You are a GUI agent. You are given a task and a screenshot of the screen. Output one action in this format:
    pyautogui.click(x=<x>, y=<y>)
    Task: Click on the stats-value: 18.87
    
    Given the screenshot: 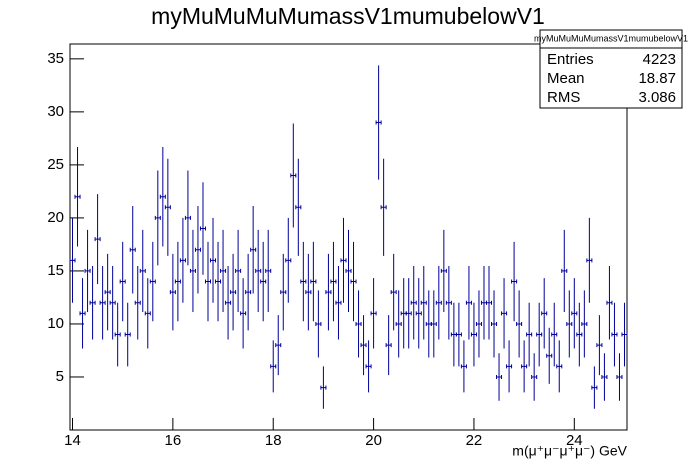 What is the action you would take?
    pyautogui.click(x=657, y=78)
    